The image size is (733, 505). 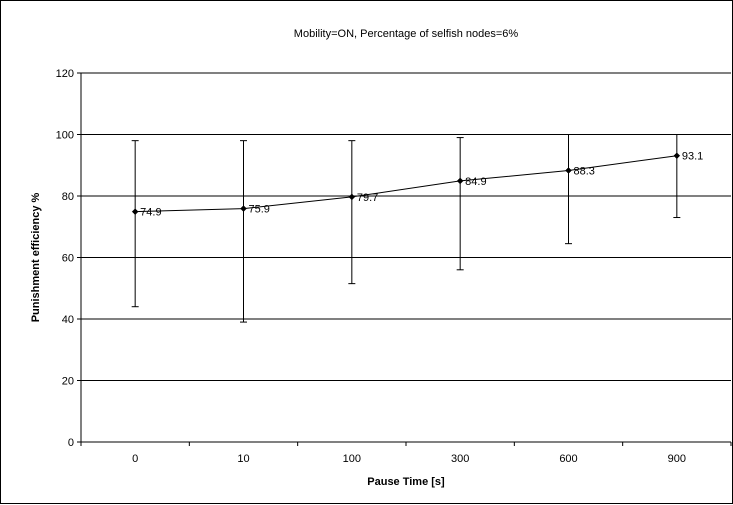 I want to click on data-label: 75.9, so click(x=259, y=210).